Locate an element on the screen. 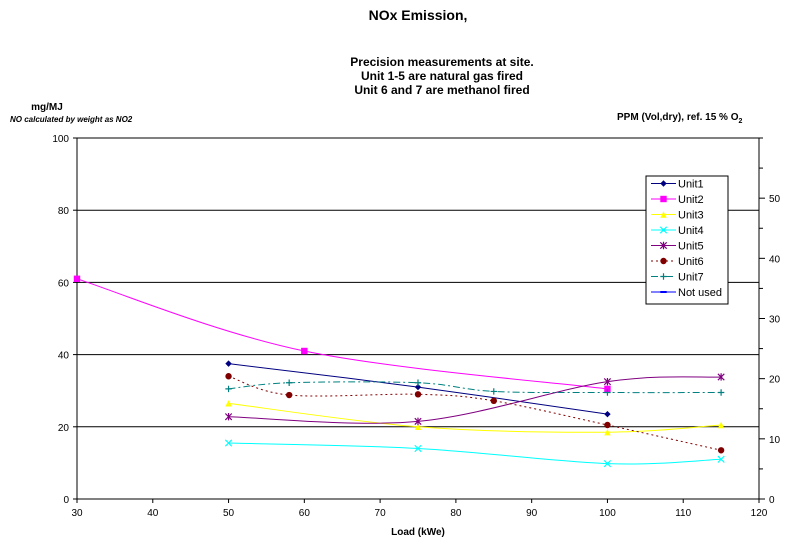  y2-axis-title: PPM (Vol,dry), ref. 15 % O2 is located at coordinates (680, 118).